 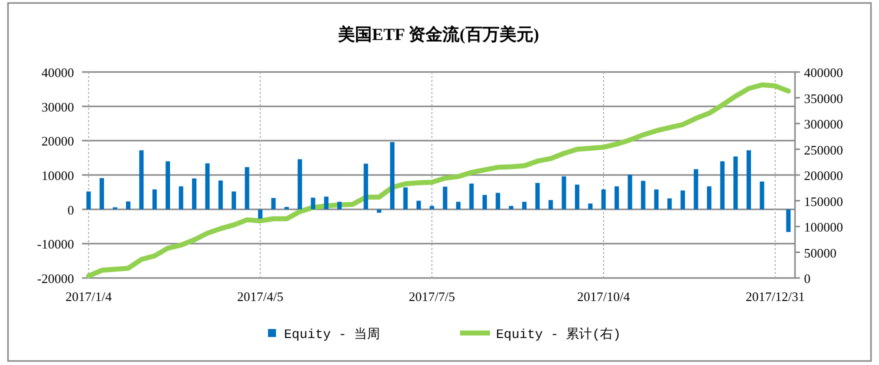 I want to click on y2-tick-label: 150000, so click(x=823, y=201).